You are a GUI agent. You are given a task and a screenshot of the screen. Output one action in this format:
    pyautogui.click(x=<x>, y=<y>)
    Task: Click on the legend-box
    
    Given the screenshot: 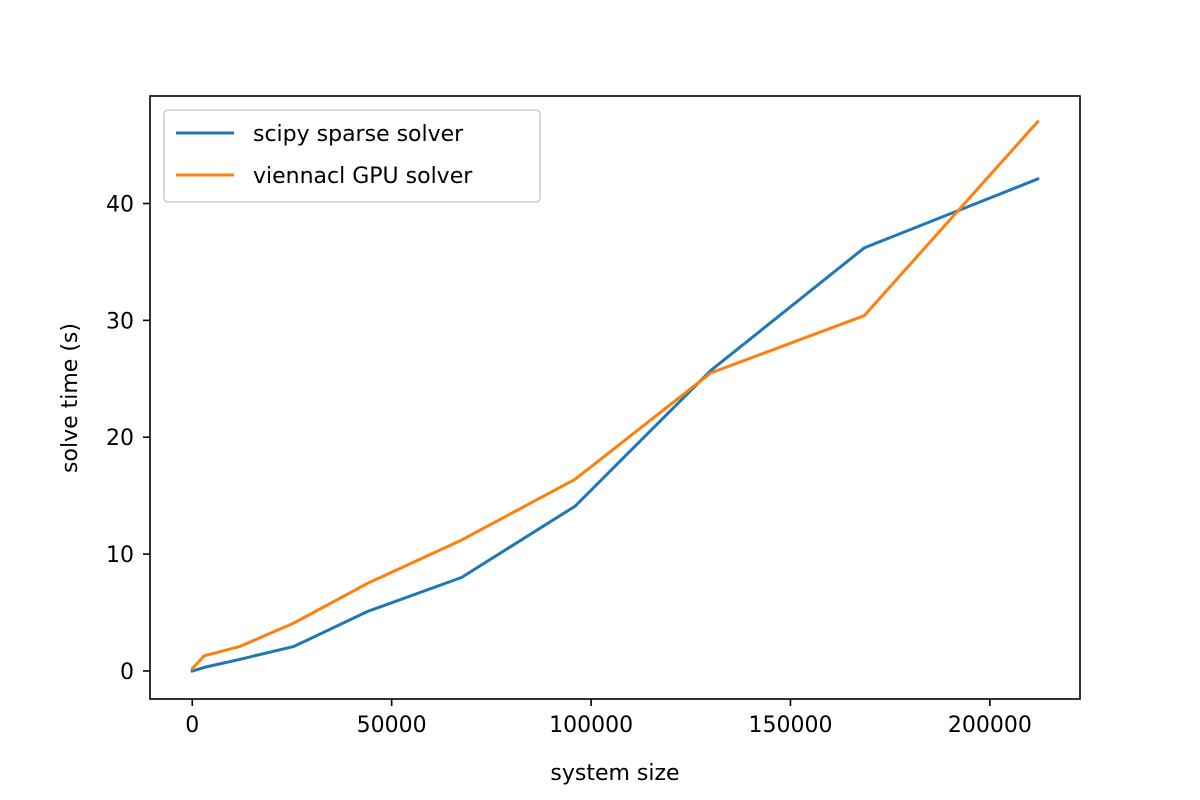 What is the action you would take?
    pyautogui.click(x=352, y=156)
    